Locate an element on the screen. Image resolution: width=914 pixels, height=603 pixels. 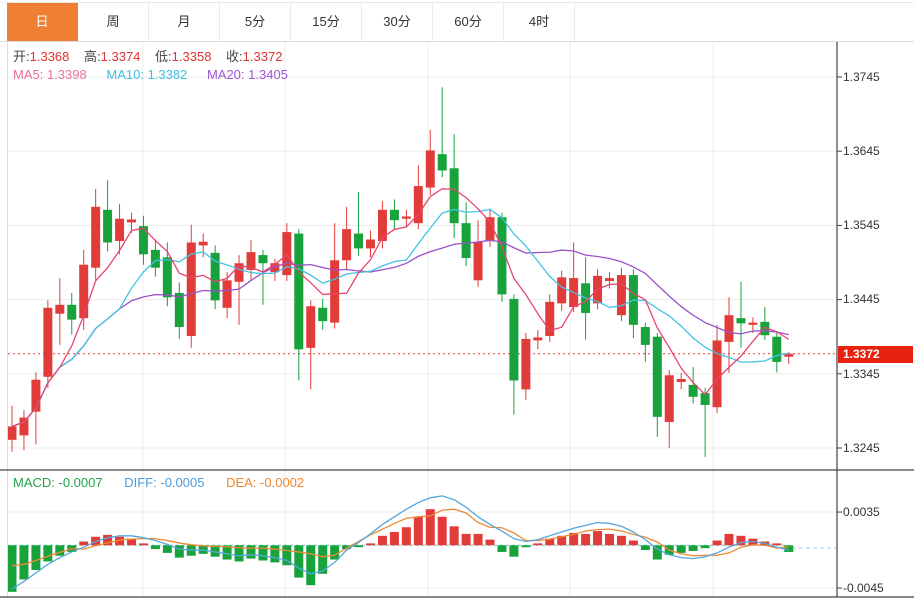
price-tick-5: 1.3345 is located at coordinates (861, 374).